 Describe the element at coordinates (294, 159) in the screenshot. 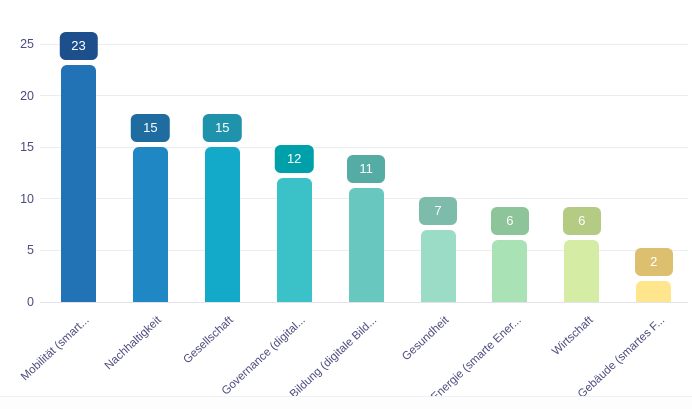

I see `value-badge: 12` at that location.